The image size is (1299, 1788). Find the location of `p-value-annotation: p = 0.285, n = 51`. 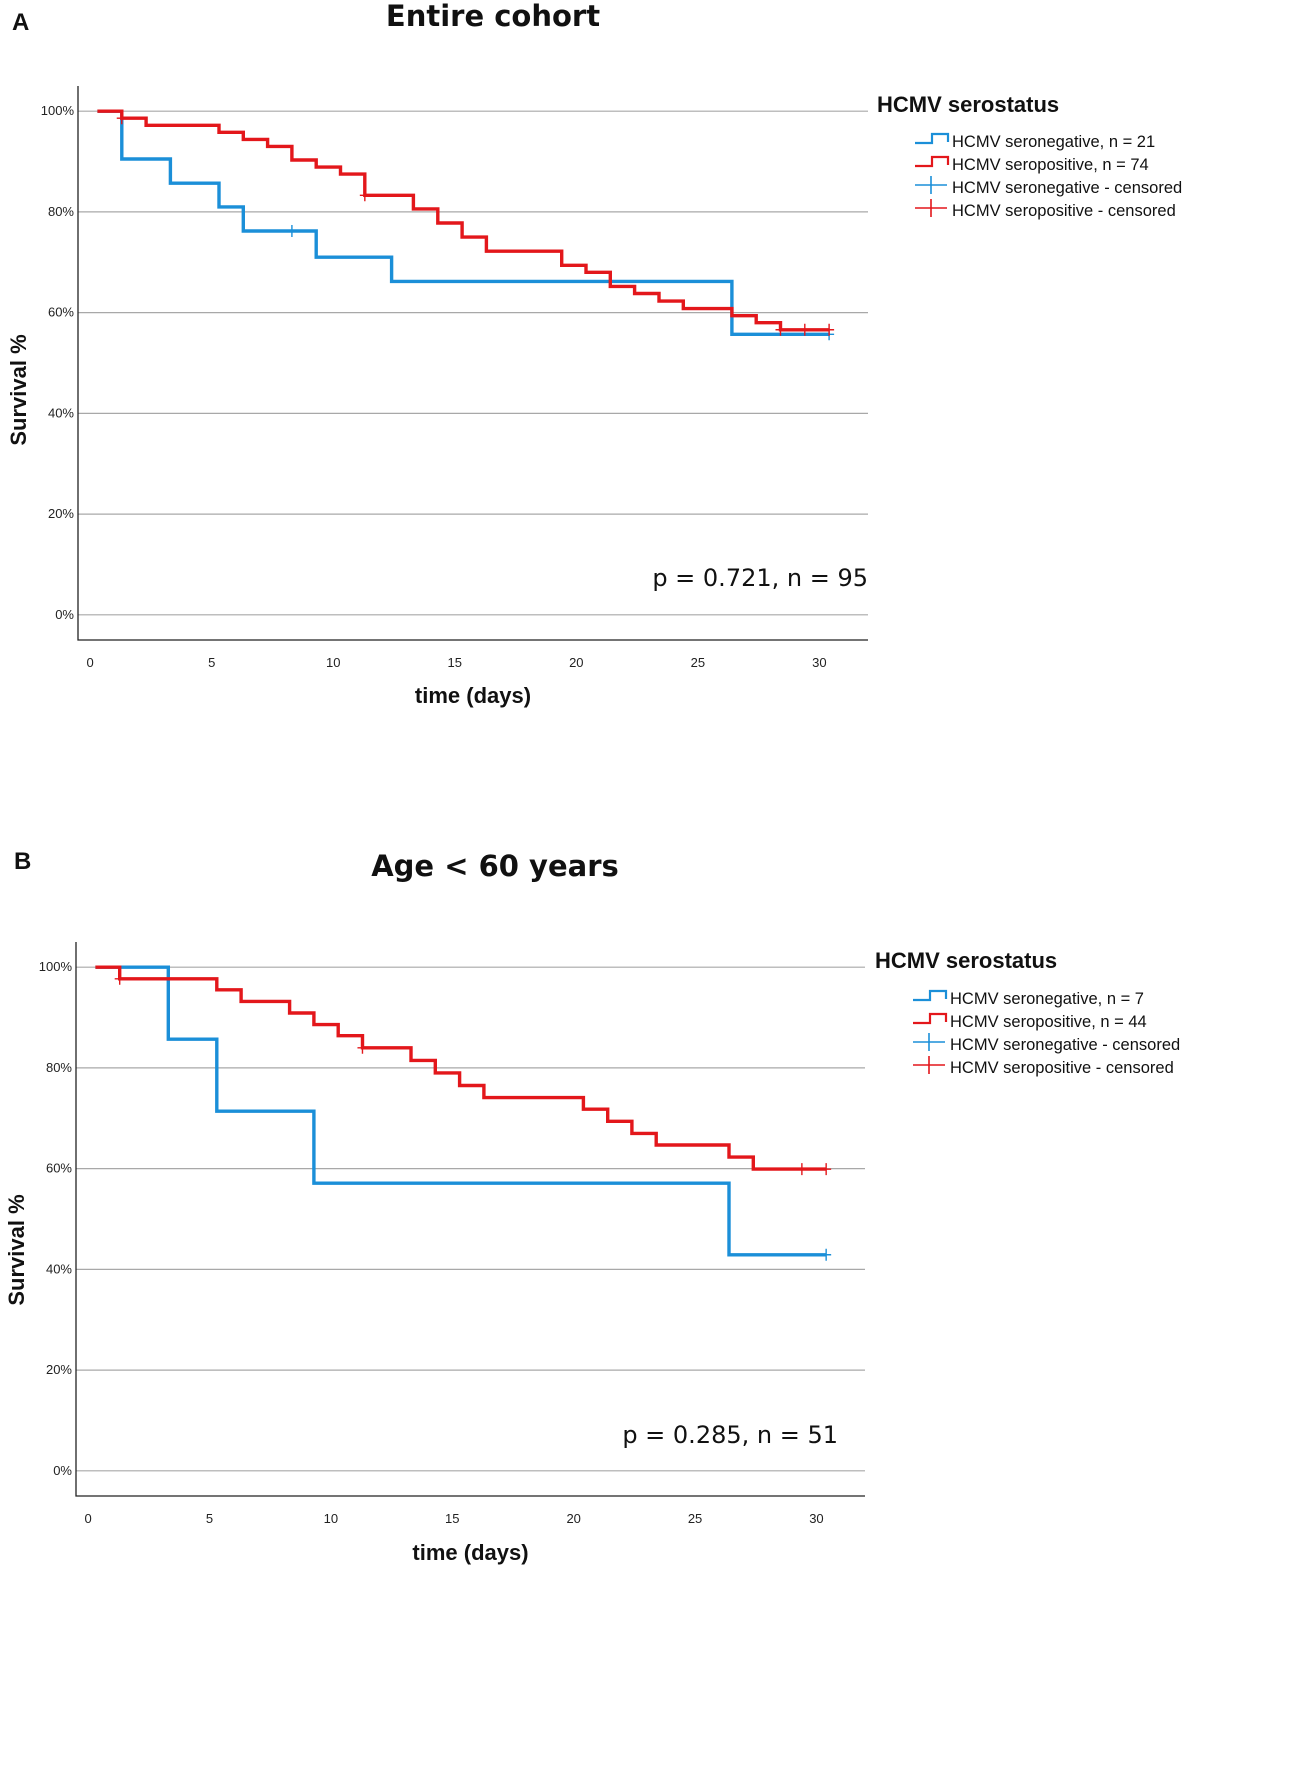

p-value-annotation: p = 0.285, n = 51 is located at coordinates (730, 1435).